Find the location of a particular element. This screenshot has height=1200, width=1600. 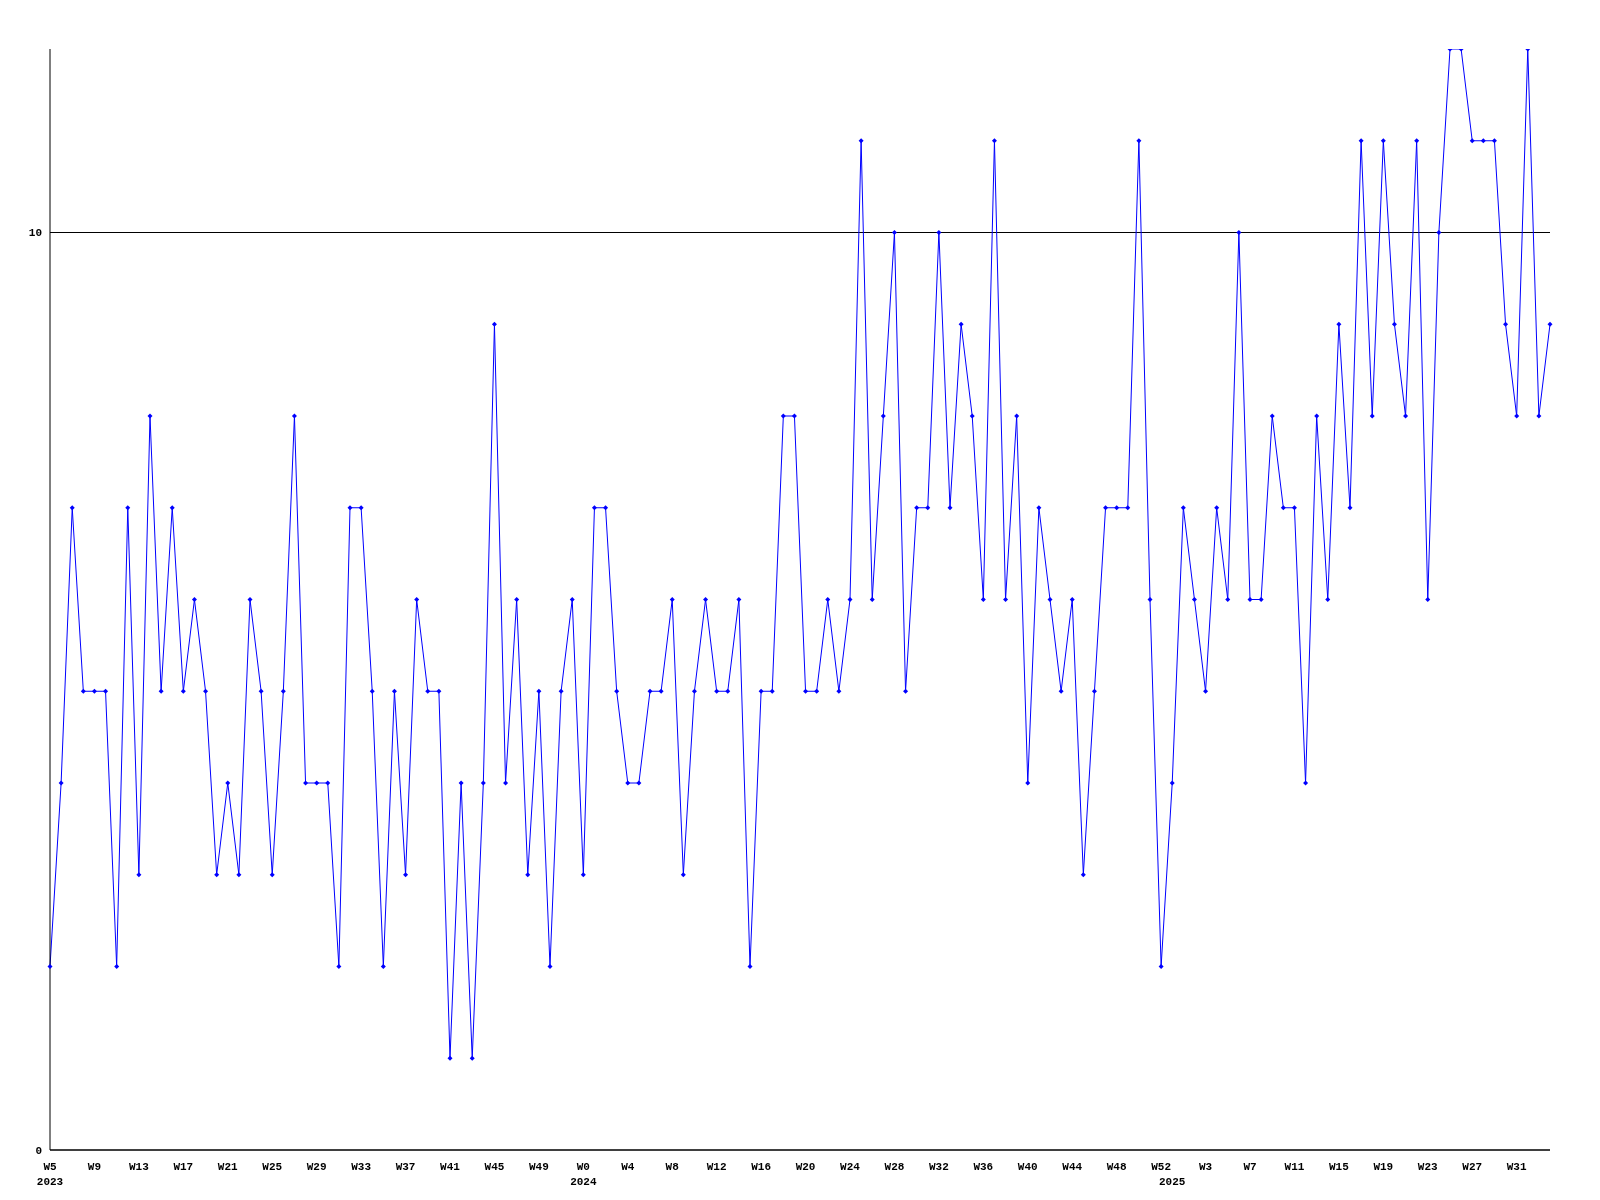

x-tick-label: W3 is located at coordinates (1205, 1167).